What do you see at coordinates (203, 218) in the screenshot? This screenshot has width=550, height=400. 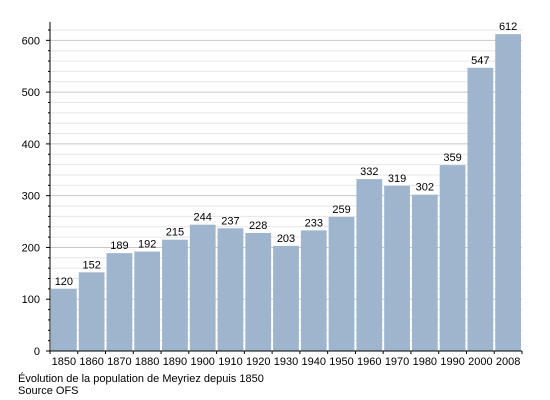 I see `bar-value-label: 244` at bounding box center [203, 218].